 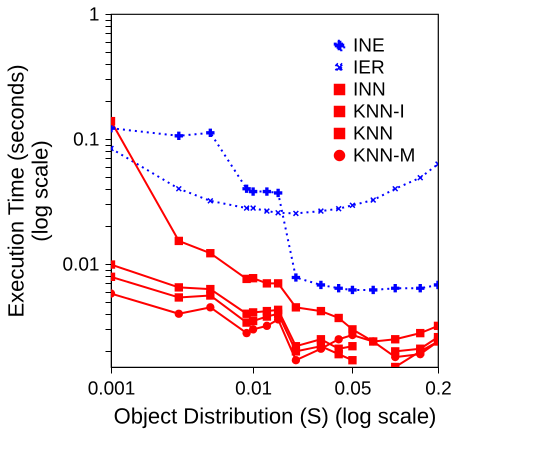 What do you see at coordinates (353, 389) in the screenshot?
I see `x-tick-label: 0.05` at bounding box center [353, 389].